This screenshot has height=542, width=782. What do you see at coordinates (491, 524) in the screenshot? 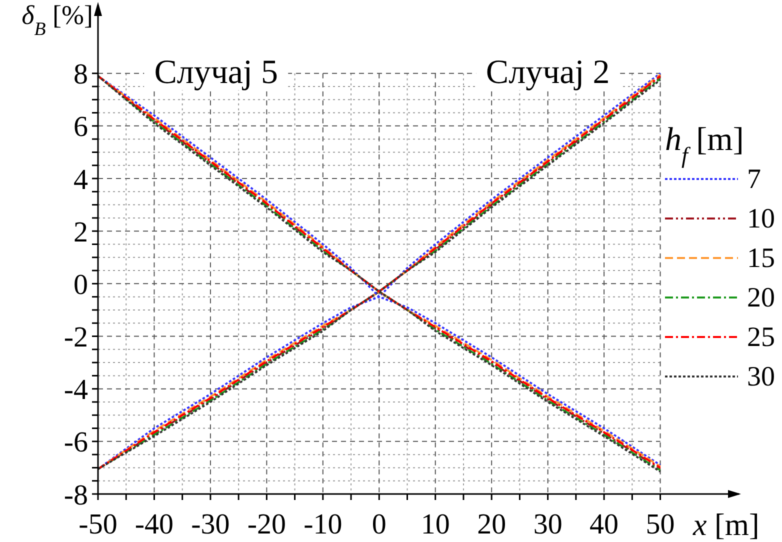
I see `x-tick-label: 20` at bounding box center [491, 524].